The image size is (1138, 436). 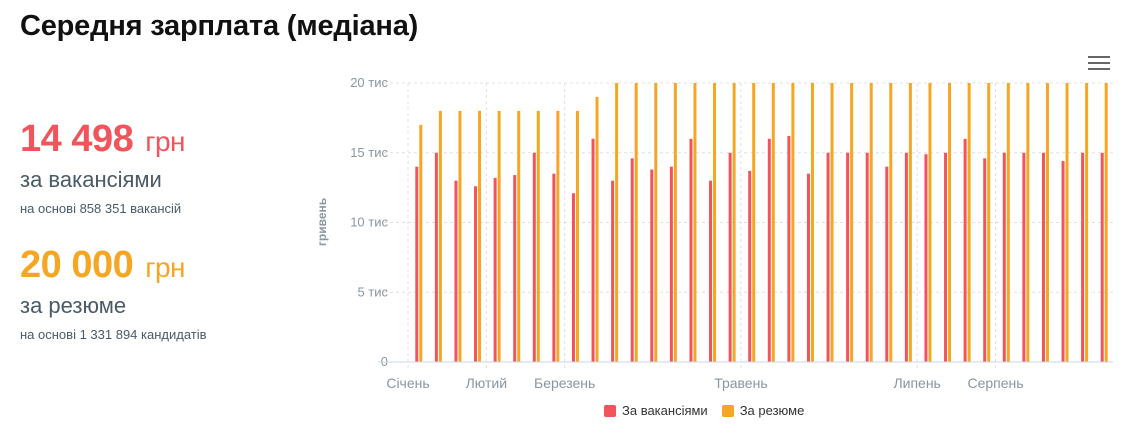 What do you see at coordinates (665, 410) in the screenshot?
I see `legend-label-vacancies: За вакансіями` at bounding box center [665, 410].